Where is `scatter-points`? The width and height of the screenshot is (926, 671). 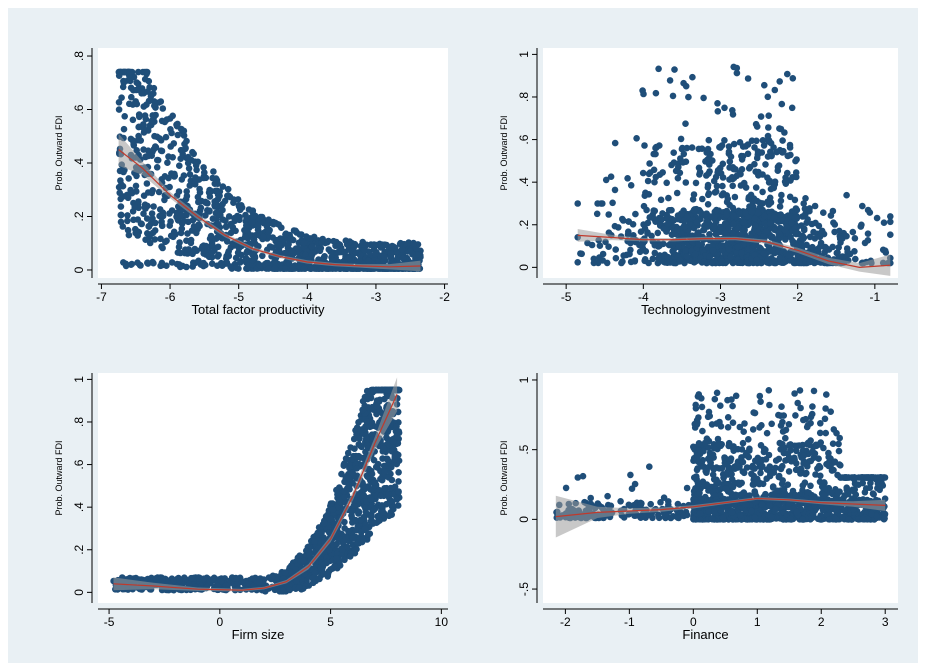
scatter-points is located at coordinates (734, 165).